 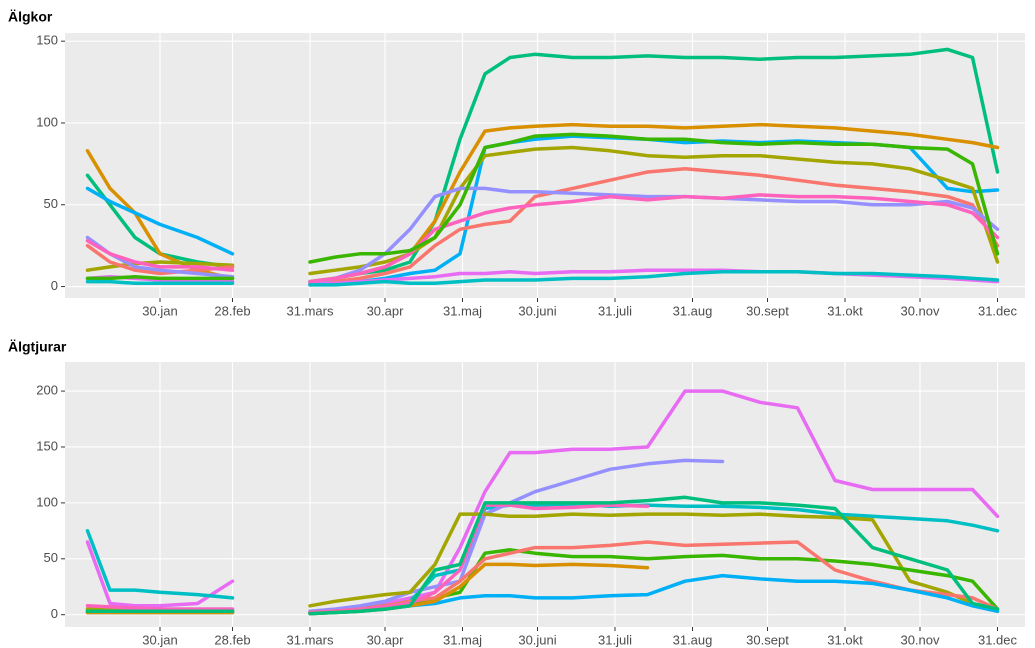 What do you see at coordinates (30, 17) in the screenshot?
I see `panel-title: Älgkor` at bounding box center [30, 17].